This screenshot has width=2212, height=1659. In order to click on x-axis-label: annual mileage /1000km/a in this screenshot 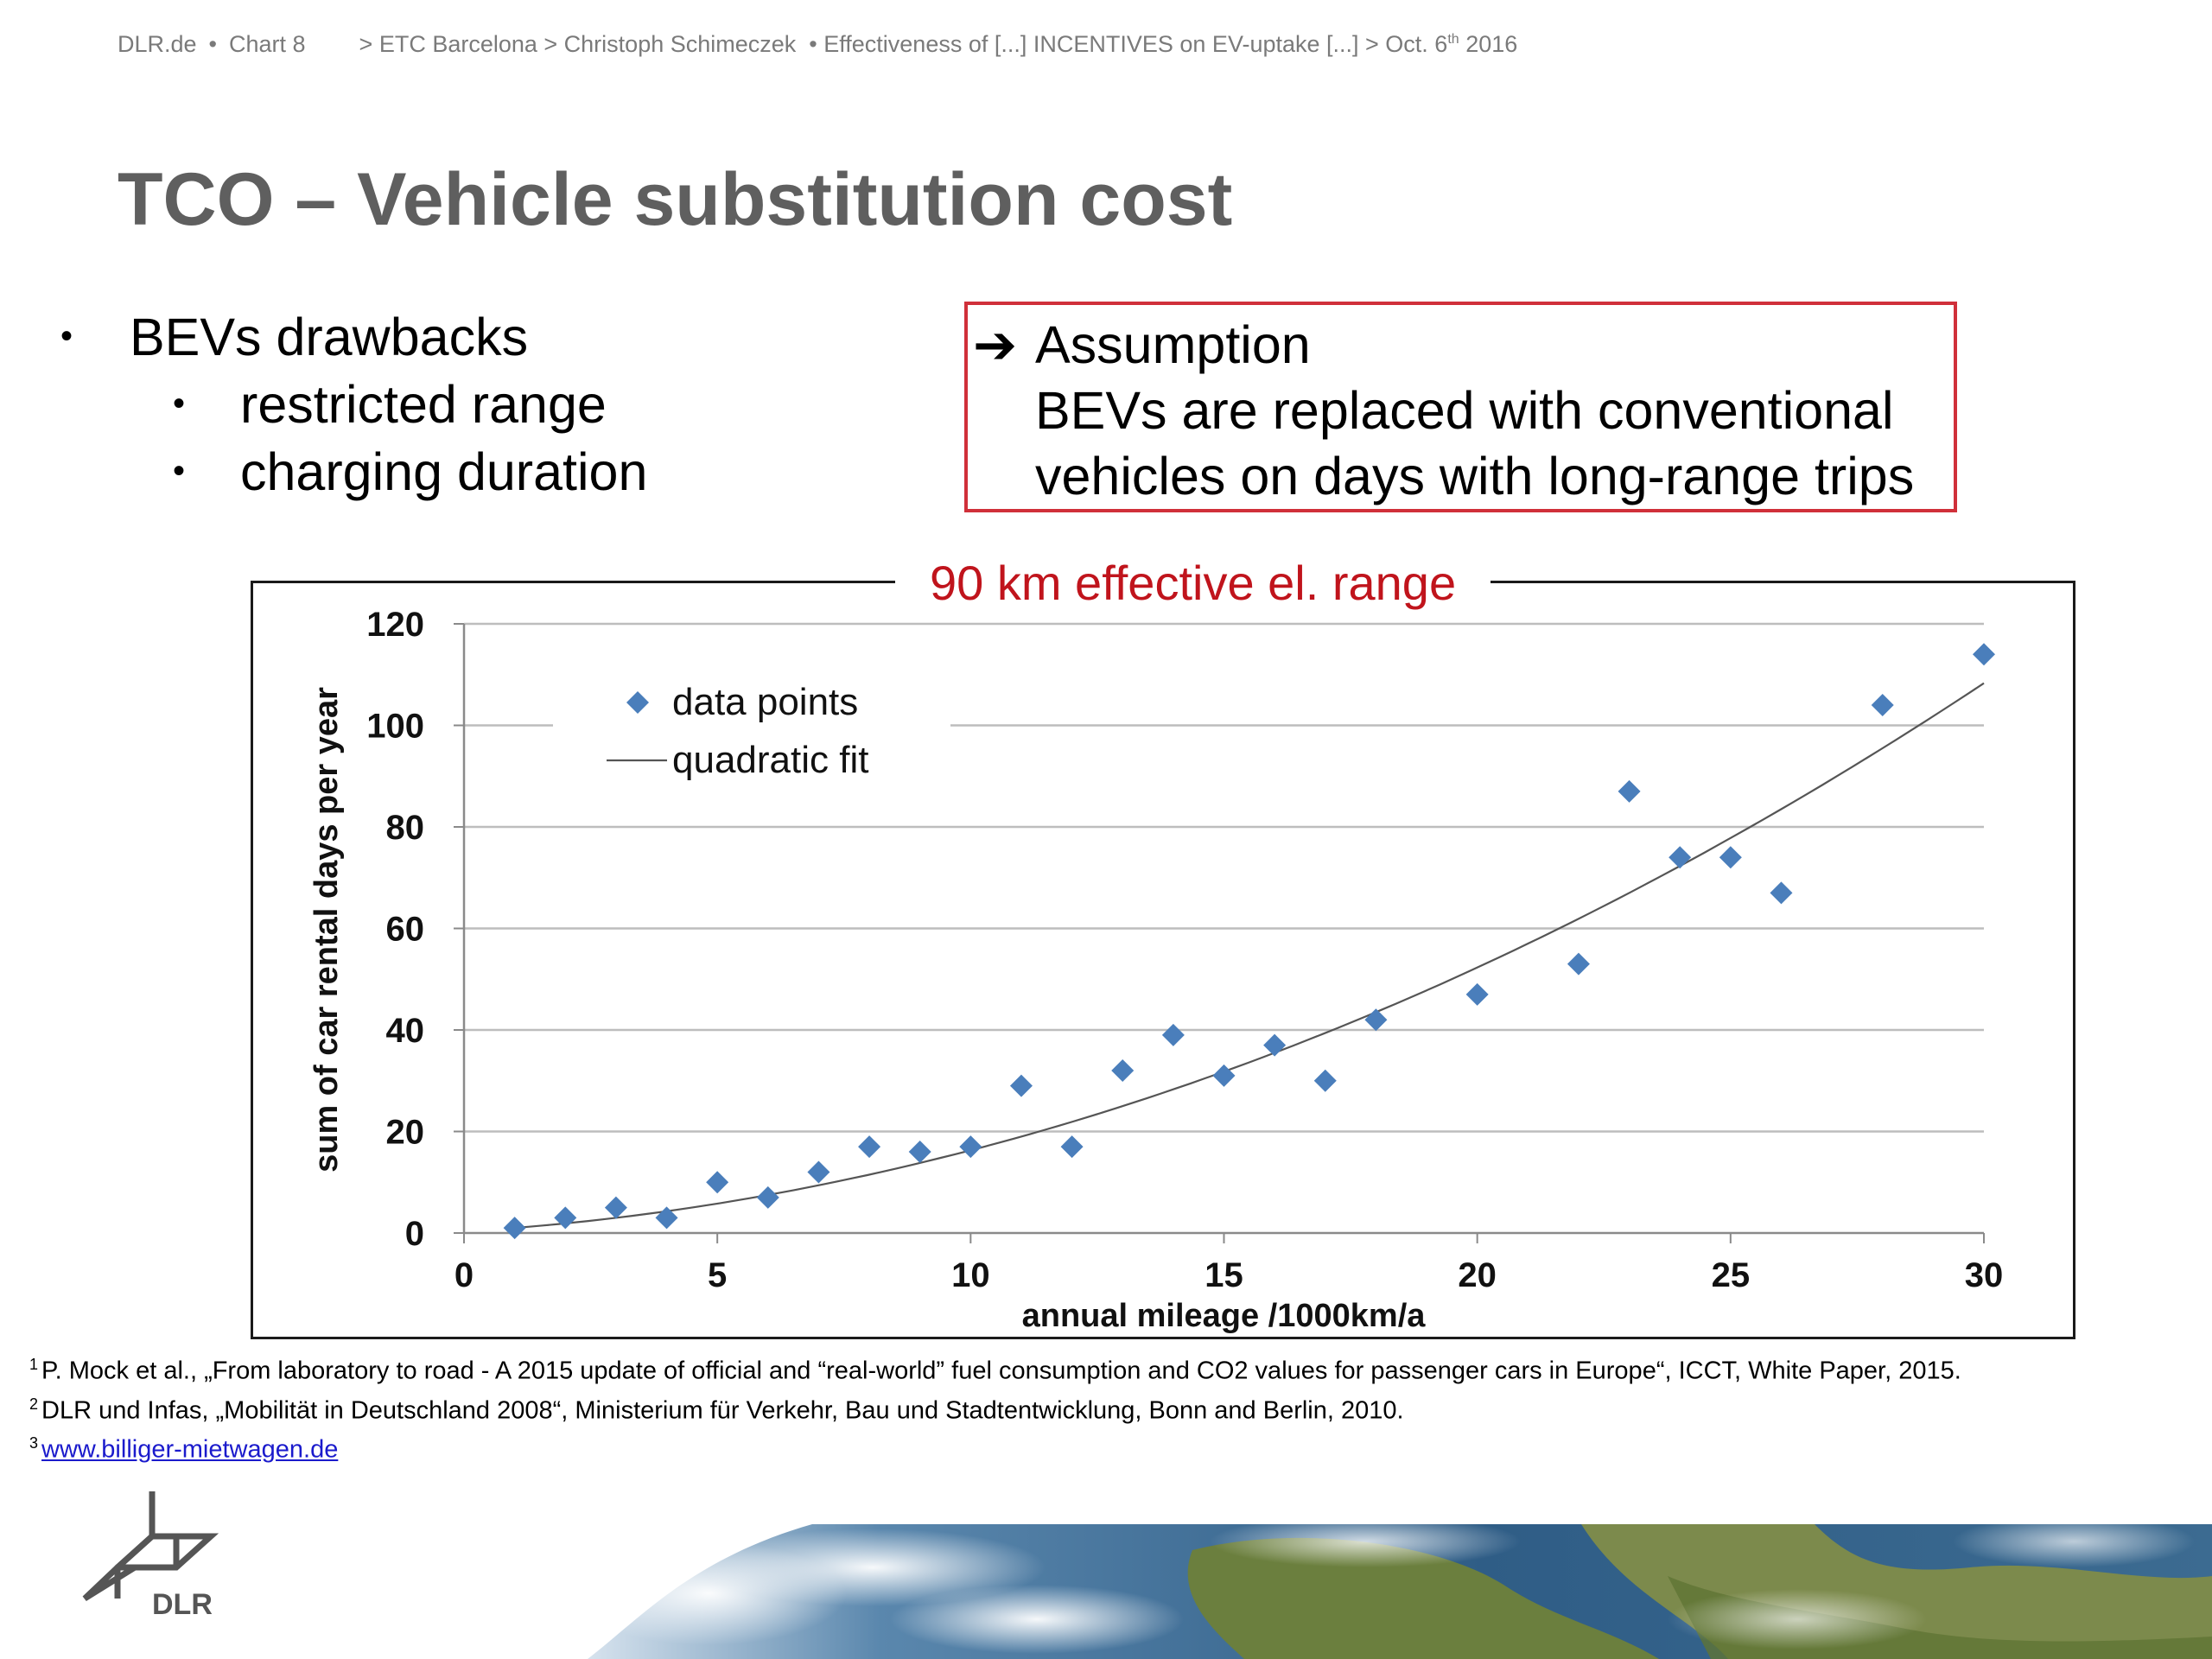, I will do `click(1224, 1316)`.